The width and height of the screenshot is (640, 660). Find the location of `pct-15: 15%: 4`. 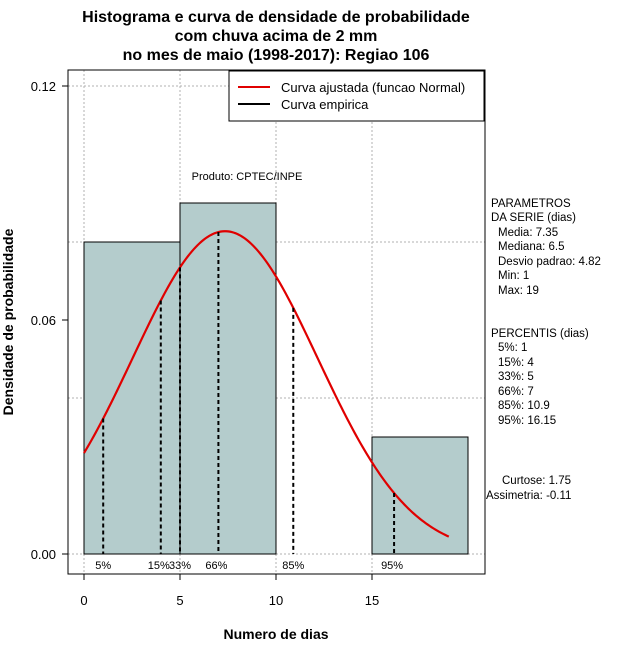

pct-15: 15%: 4 is located at coordinates (516, 363).